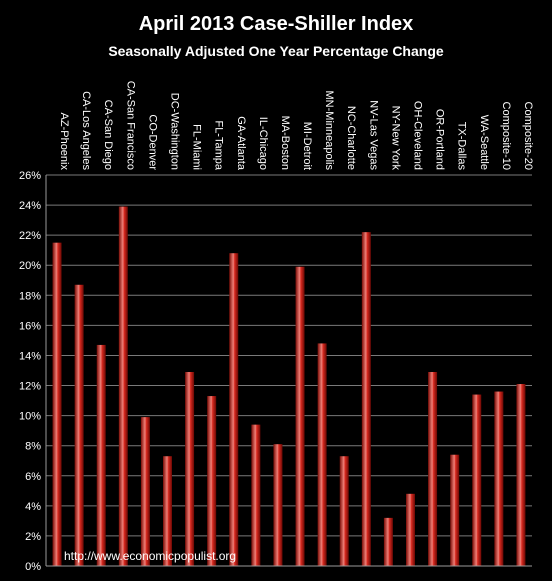 The height and width of the screenshot is (581, 552). I want to click on category-label: FL-Miami, so click(197, 147).